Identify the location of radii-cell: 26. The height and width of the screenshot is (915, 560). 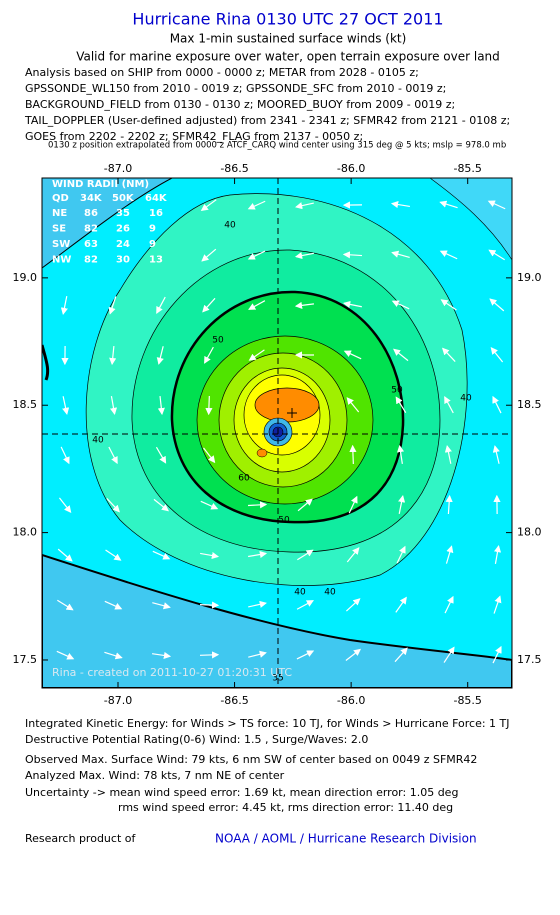
(123, 229).